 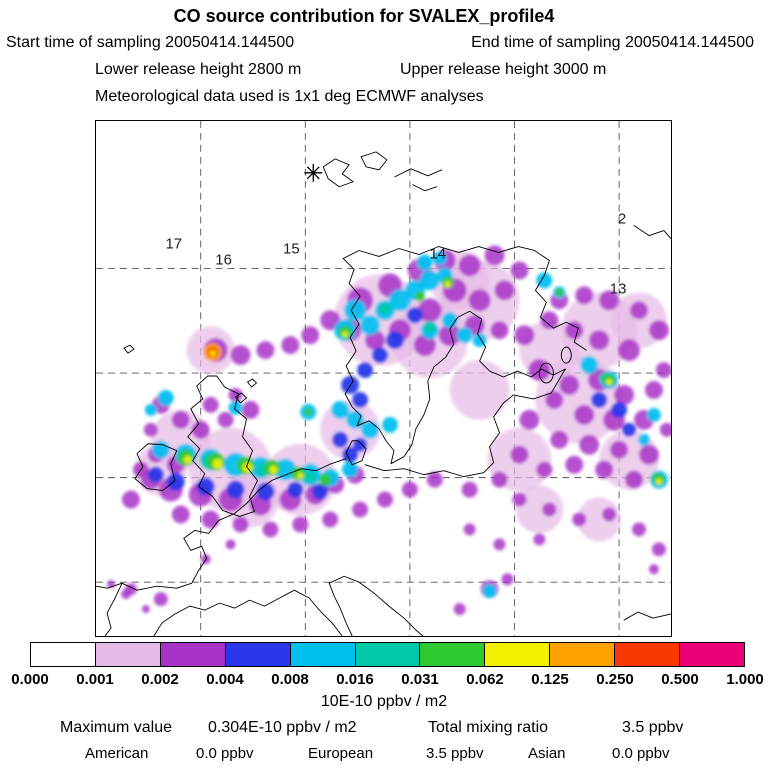 What do you see at coordinates (622, 219) in the screenshot?
I see `trajectory-day-label: 2` at bounding box center [622, 219].